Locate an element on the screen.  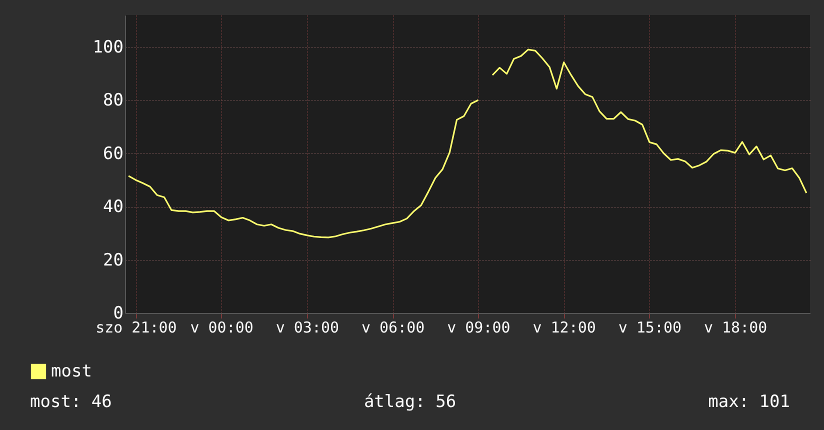
legend-label: most is located at coordinates (71, 372).